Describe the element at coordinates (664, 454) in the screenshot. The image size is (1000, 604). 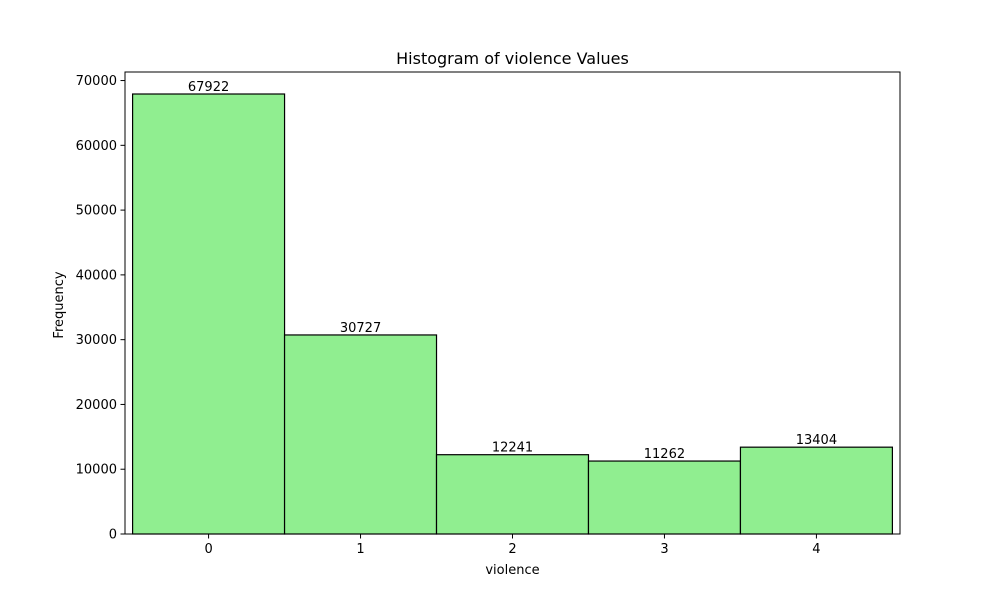
I see `bar-value-label-3: 11262` at that location.